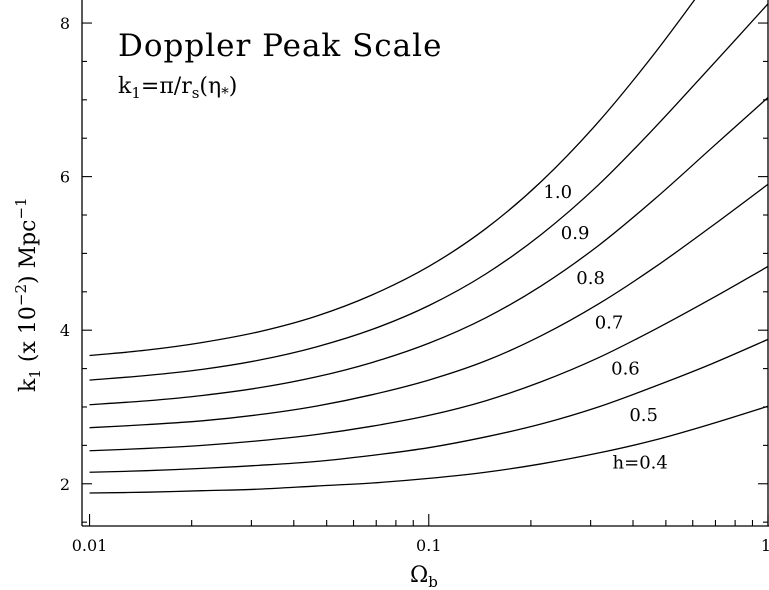 This screenshot has width=769, height=590. Describe the element at coordinates (643, 415) in the screenshot. I see `curve-label: 0.5` at that location.